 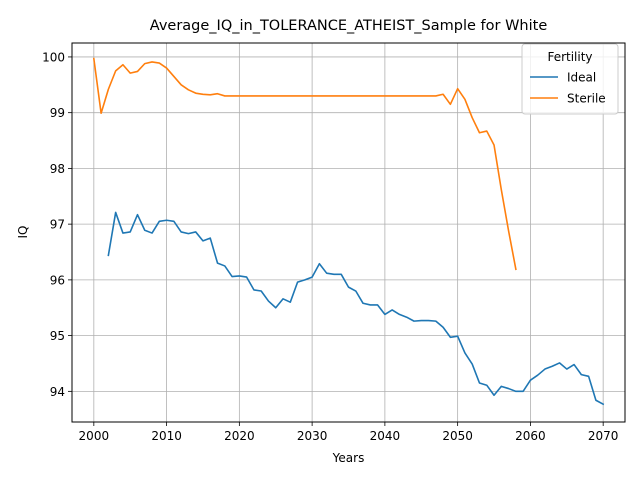 I want to click on y-tick-label: 95, so click(x=57, y=336).